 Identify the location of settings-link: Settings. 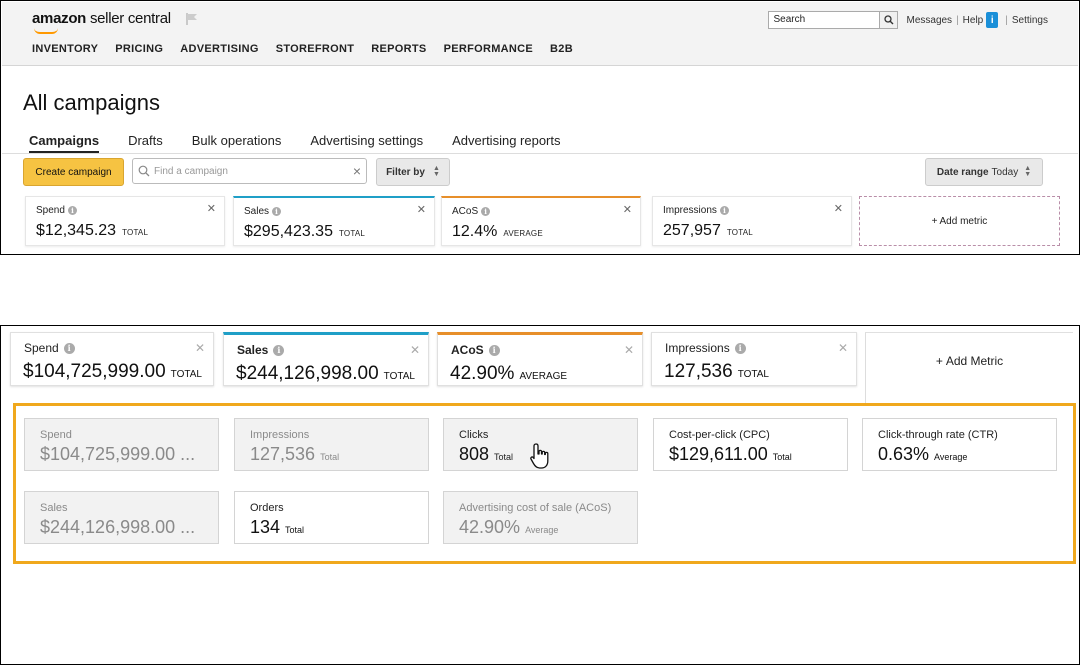
(1029, 20).